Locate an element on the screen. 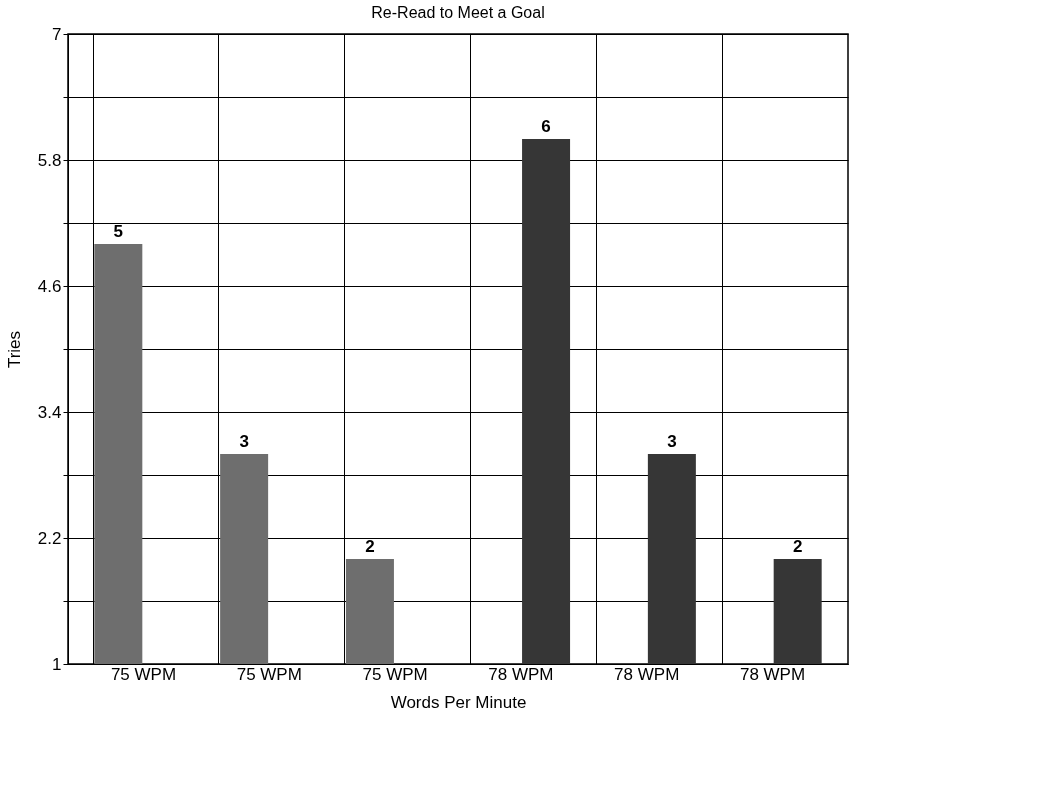  y-tick-label: 3.4 is located at coordinates (49, 412).